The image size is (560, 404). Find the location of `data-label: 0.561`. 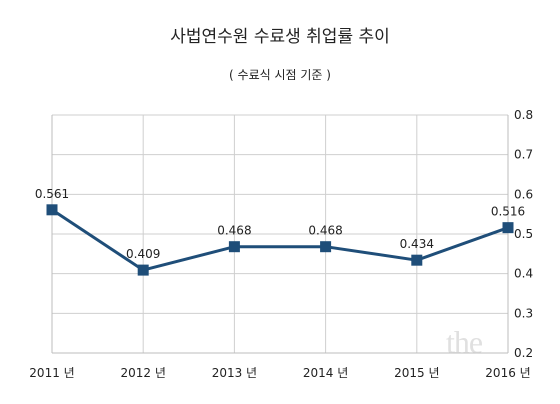

data-label: 0.561 is located at coordinates (52, 194).